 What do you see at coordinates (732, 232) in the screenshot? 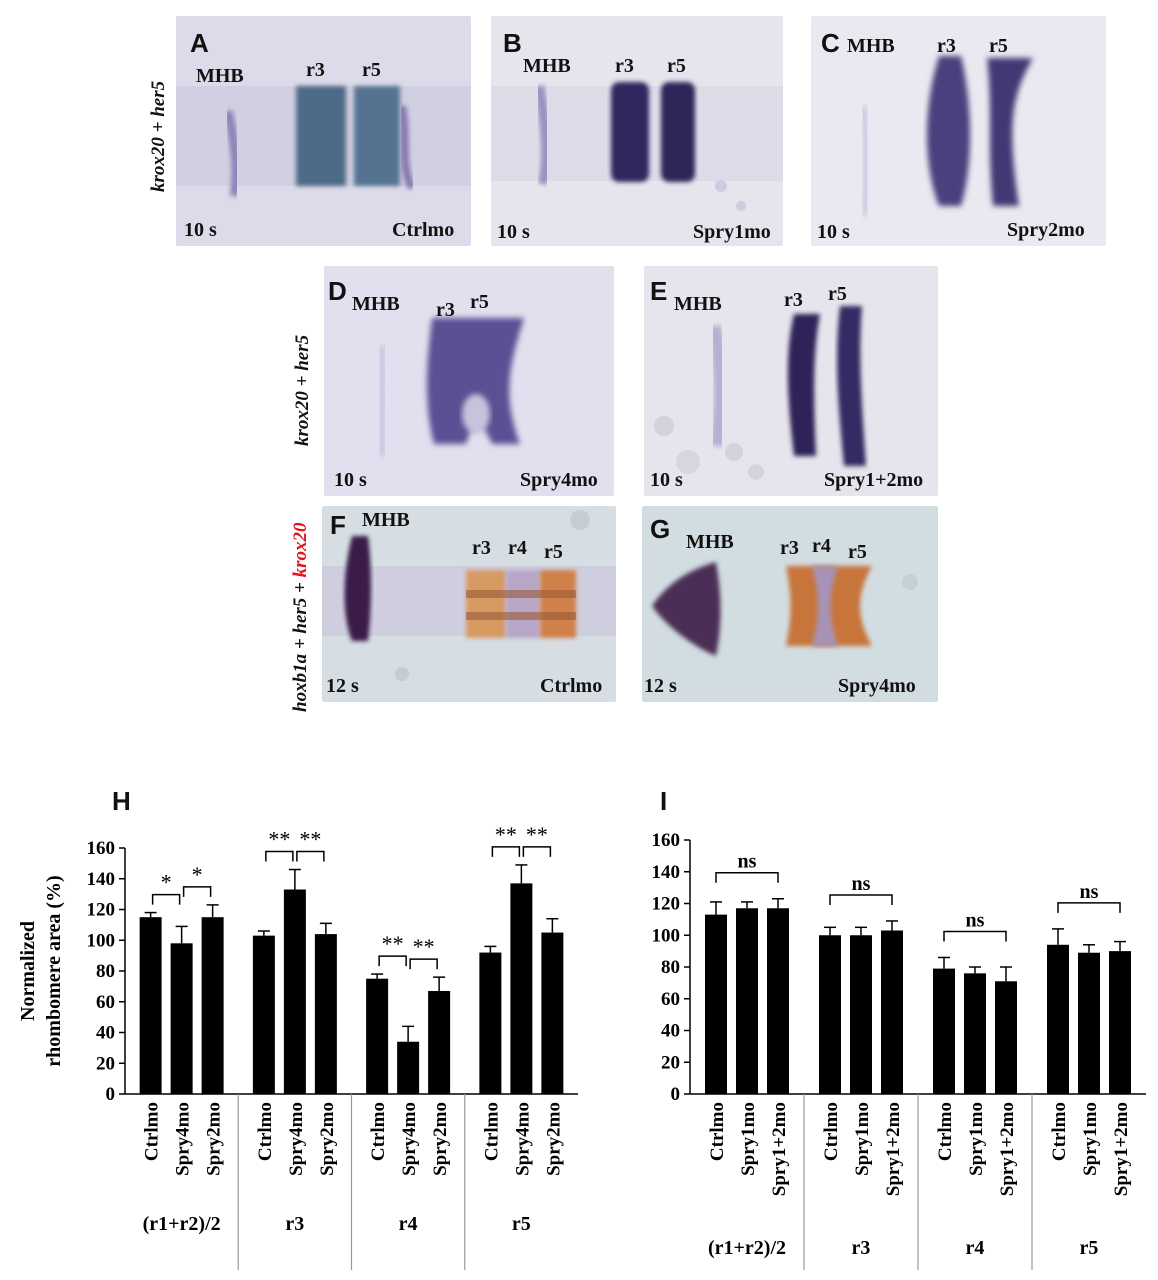
I see `panel-b-condition: Spry1mo` at bounding box center [732, 232].